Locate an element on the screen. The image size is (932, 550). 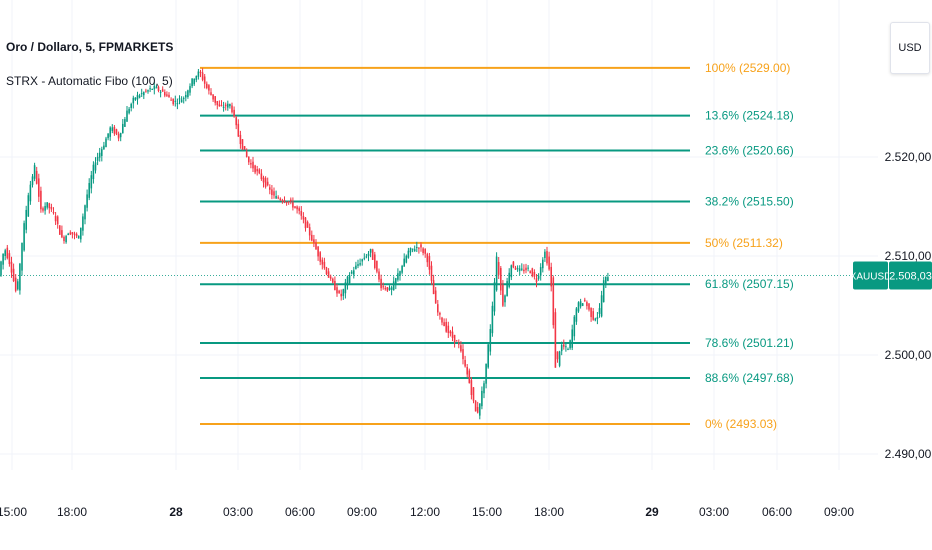
currency-button: USD is located at coordinates (910, 48).